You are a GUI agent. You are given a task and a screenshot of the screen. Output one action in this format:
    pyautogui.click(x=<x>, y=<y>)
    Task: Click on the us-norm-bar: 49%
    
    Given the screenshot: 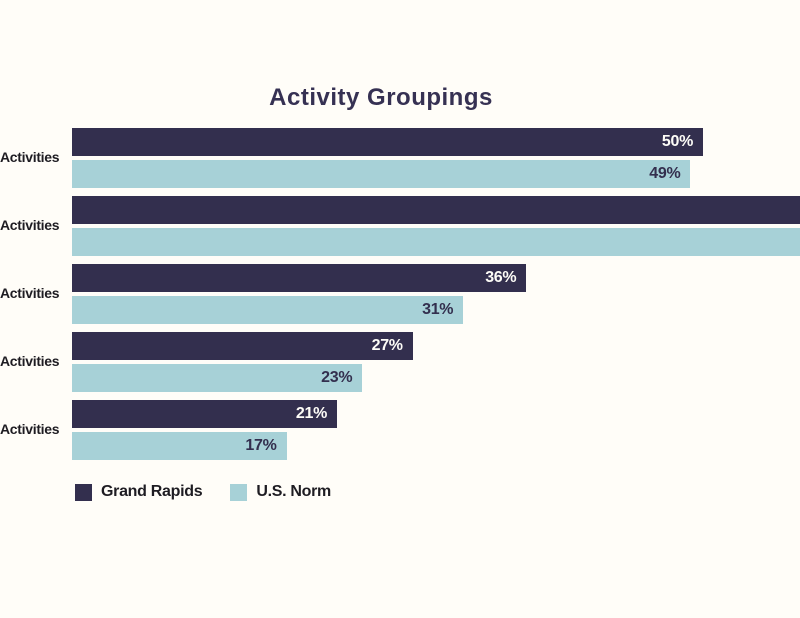 What is the action you would take?
    pyautogui.click(x=381, y=174)
    